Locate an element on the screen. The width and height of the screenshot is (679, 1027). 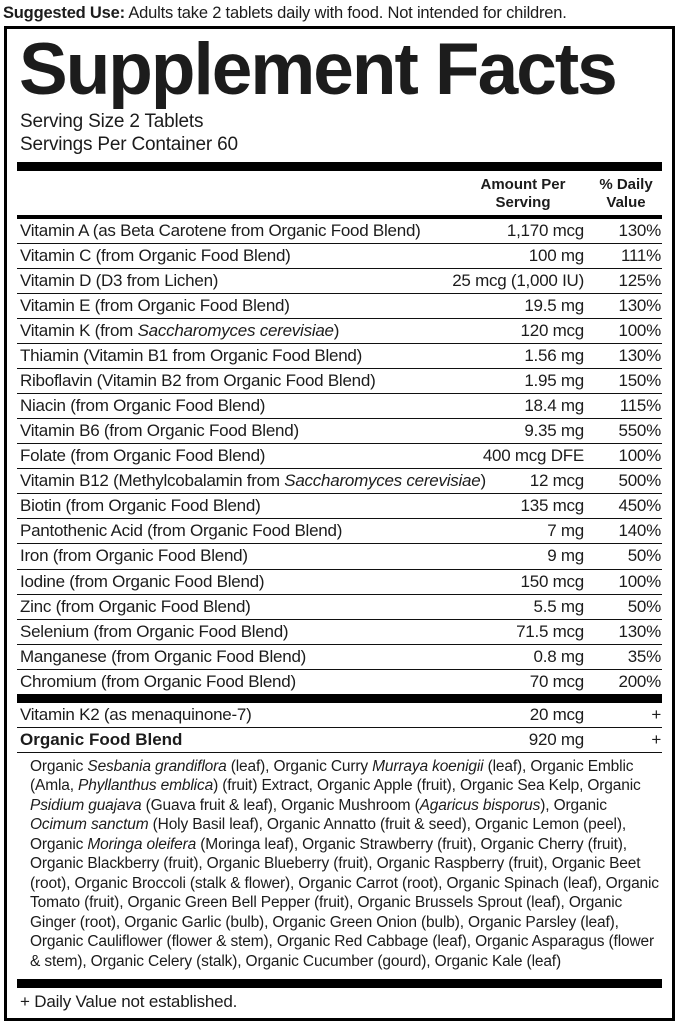
nutrient-row: Vitamin K2 (as menaquinone-7) 20 mcg + is located at coordinates (339, 715).